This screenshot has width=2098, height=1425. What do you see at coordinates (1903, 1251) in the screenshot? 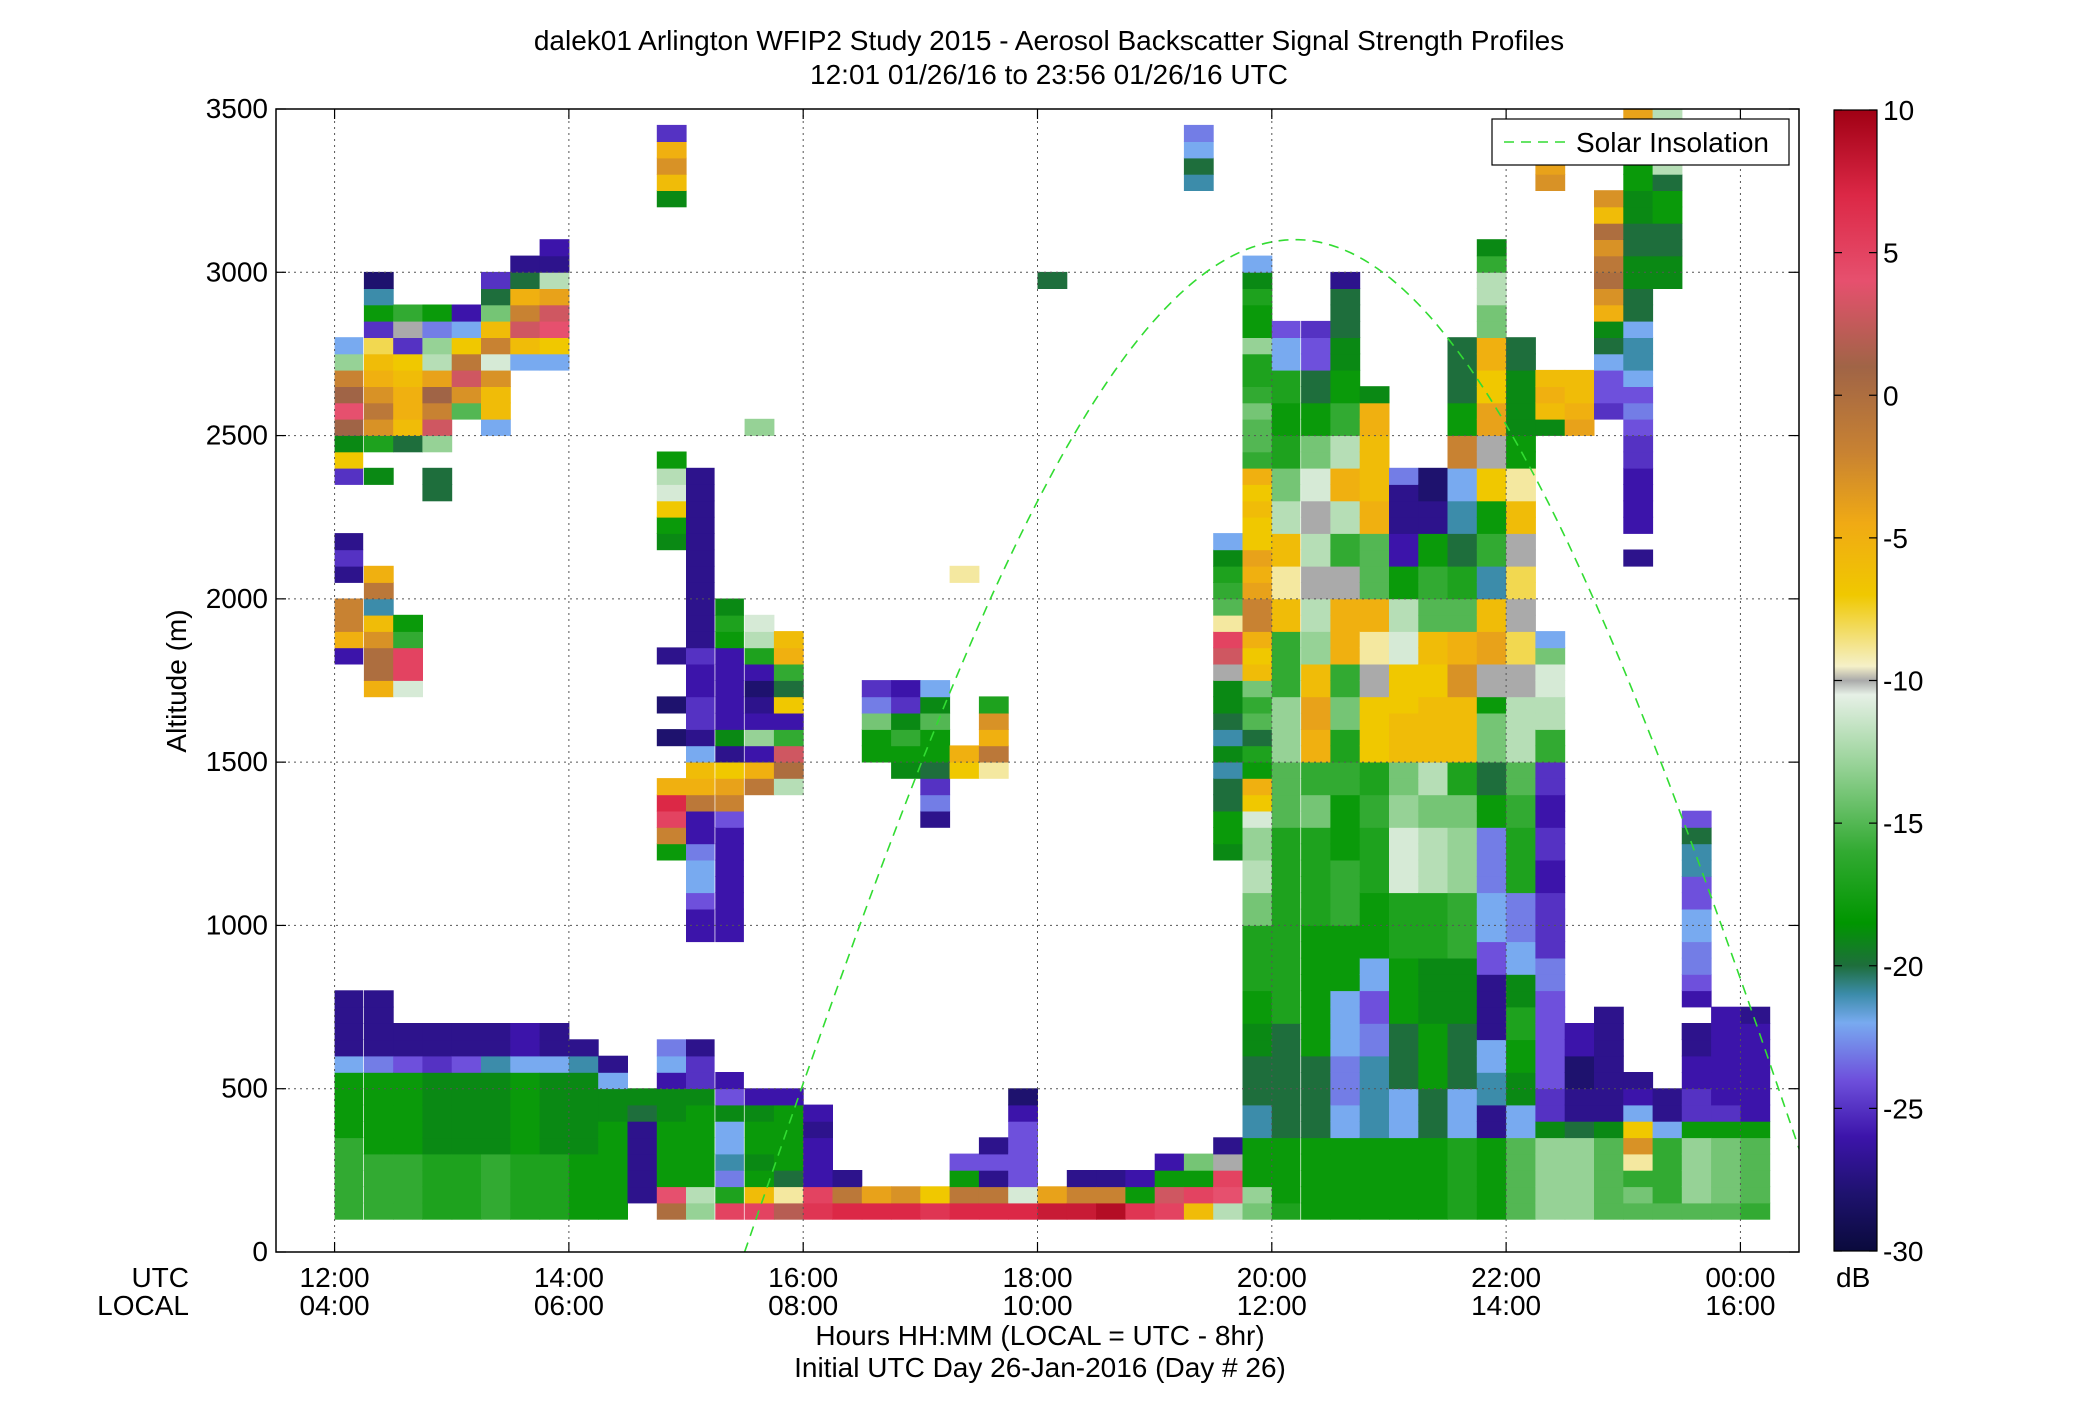
I see `colorbar-tick-label: -30` at bounding box center [1903, 1251].